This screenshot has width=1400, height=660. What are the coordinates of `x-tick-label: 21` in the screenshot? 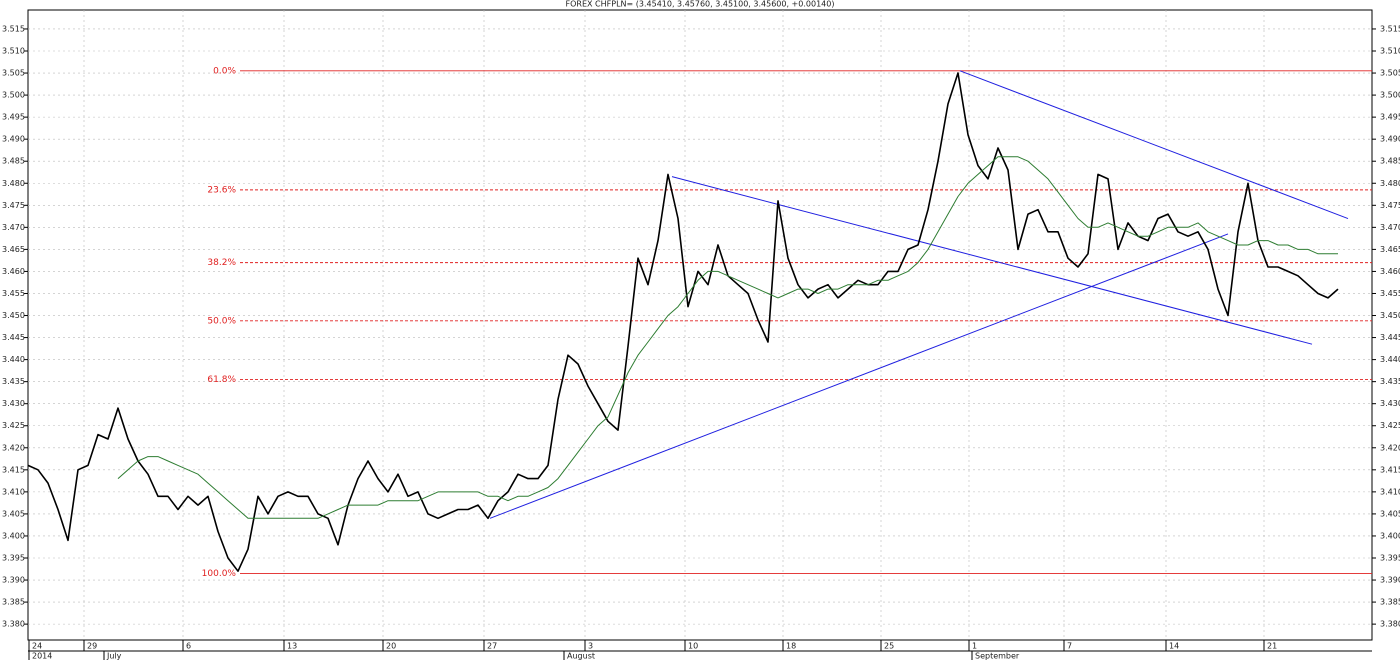 It's located at (1272, 646).